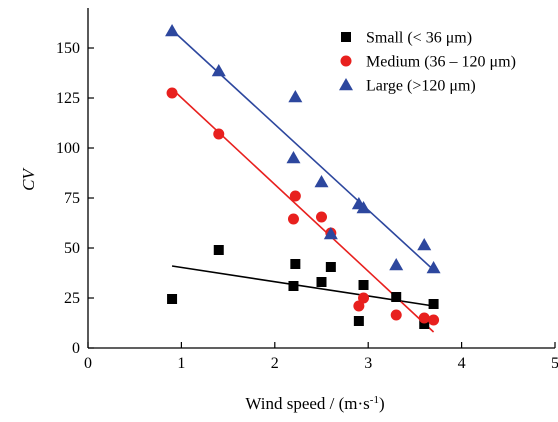 This screenshot has width=558, height=422. I want to click on small-fit-line, so click(302, 286).